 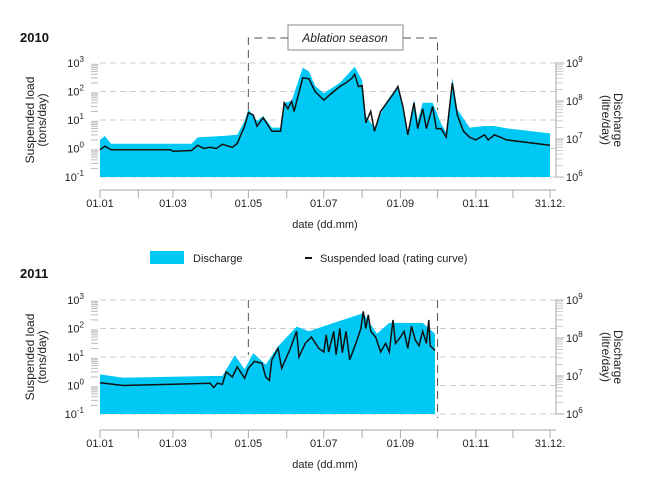 I want to click on discharge-area, so click(x=268, y=363).